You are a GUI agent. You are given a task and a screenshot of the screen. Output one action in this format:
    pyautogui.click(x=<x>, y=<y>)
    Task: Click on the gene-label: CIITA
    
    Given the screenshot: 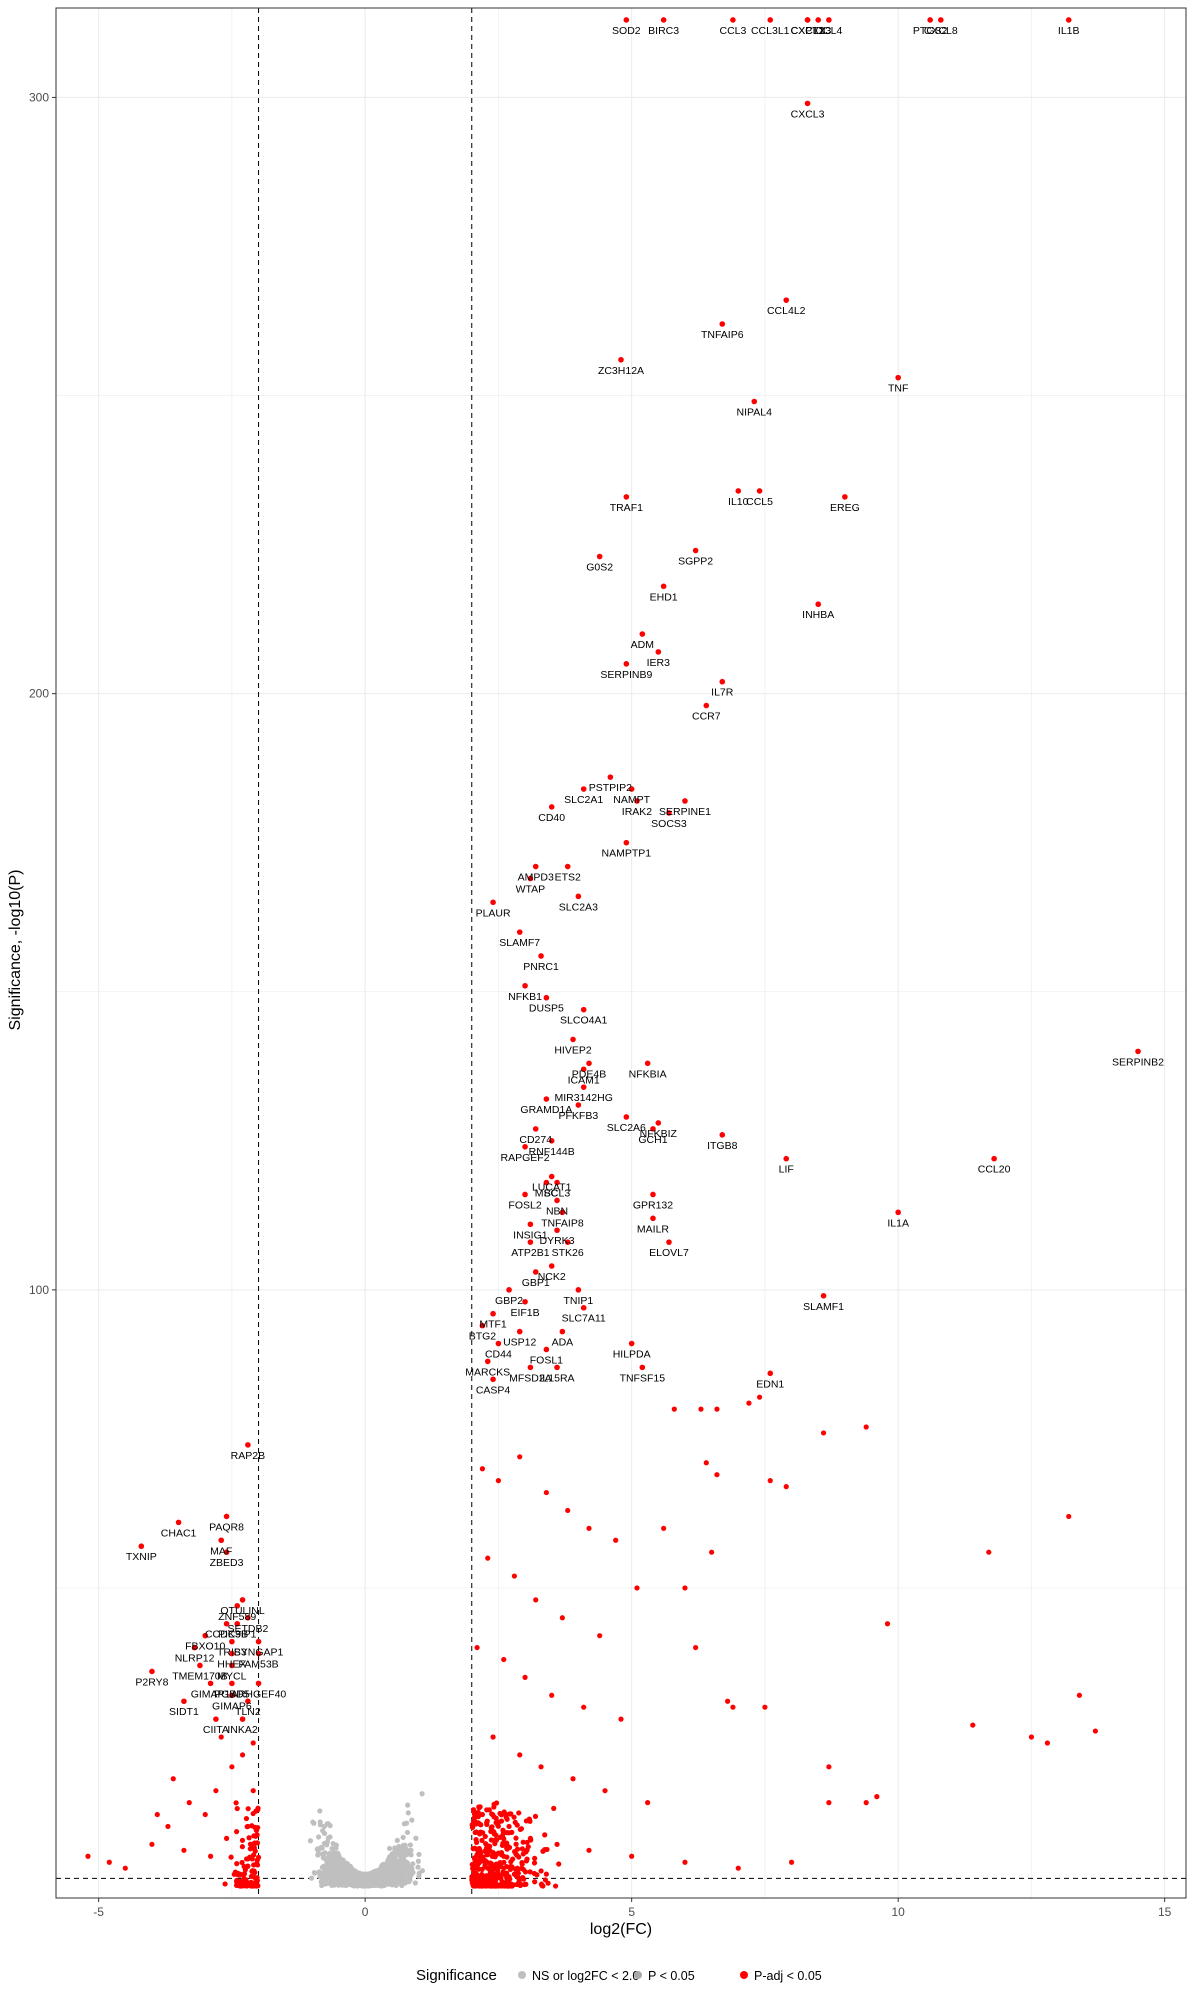 What is the action you would take?
    pyautogui.click(x=216, y=1730)
    